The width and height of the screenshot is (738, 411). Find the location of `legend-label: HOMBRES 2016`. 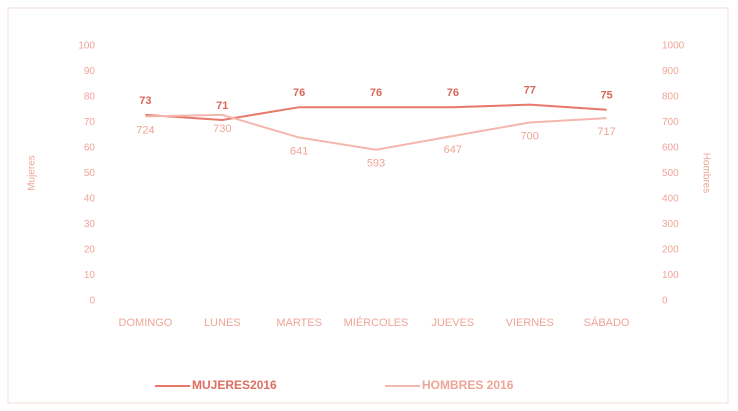

legend-label: HOMBRES 2016 is located at coordinates (468, 385).